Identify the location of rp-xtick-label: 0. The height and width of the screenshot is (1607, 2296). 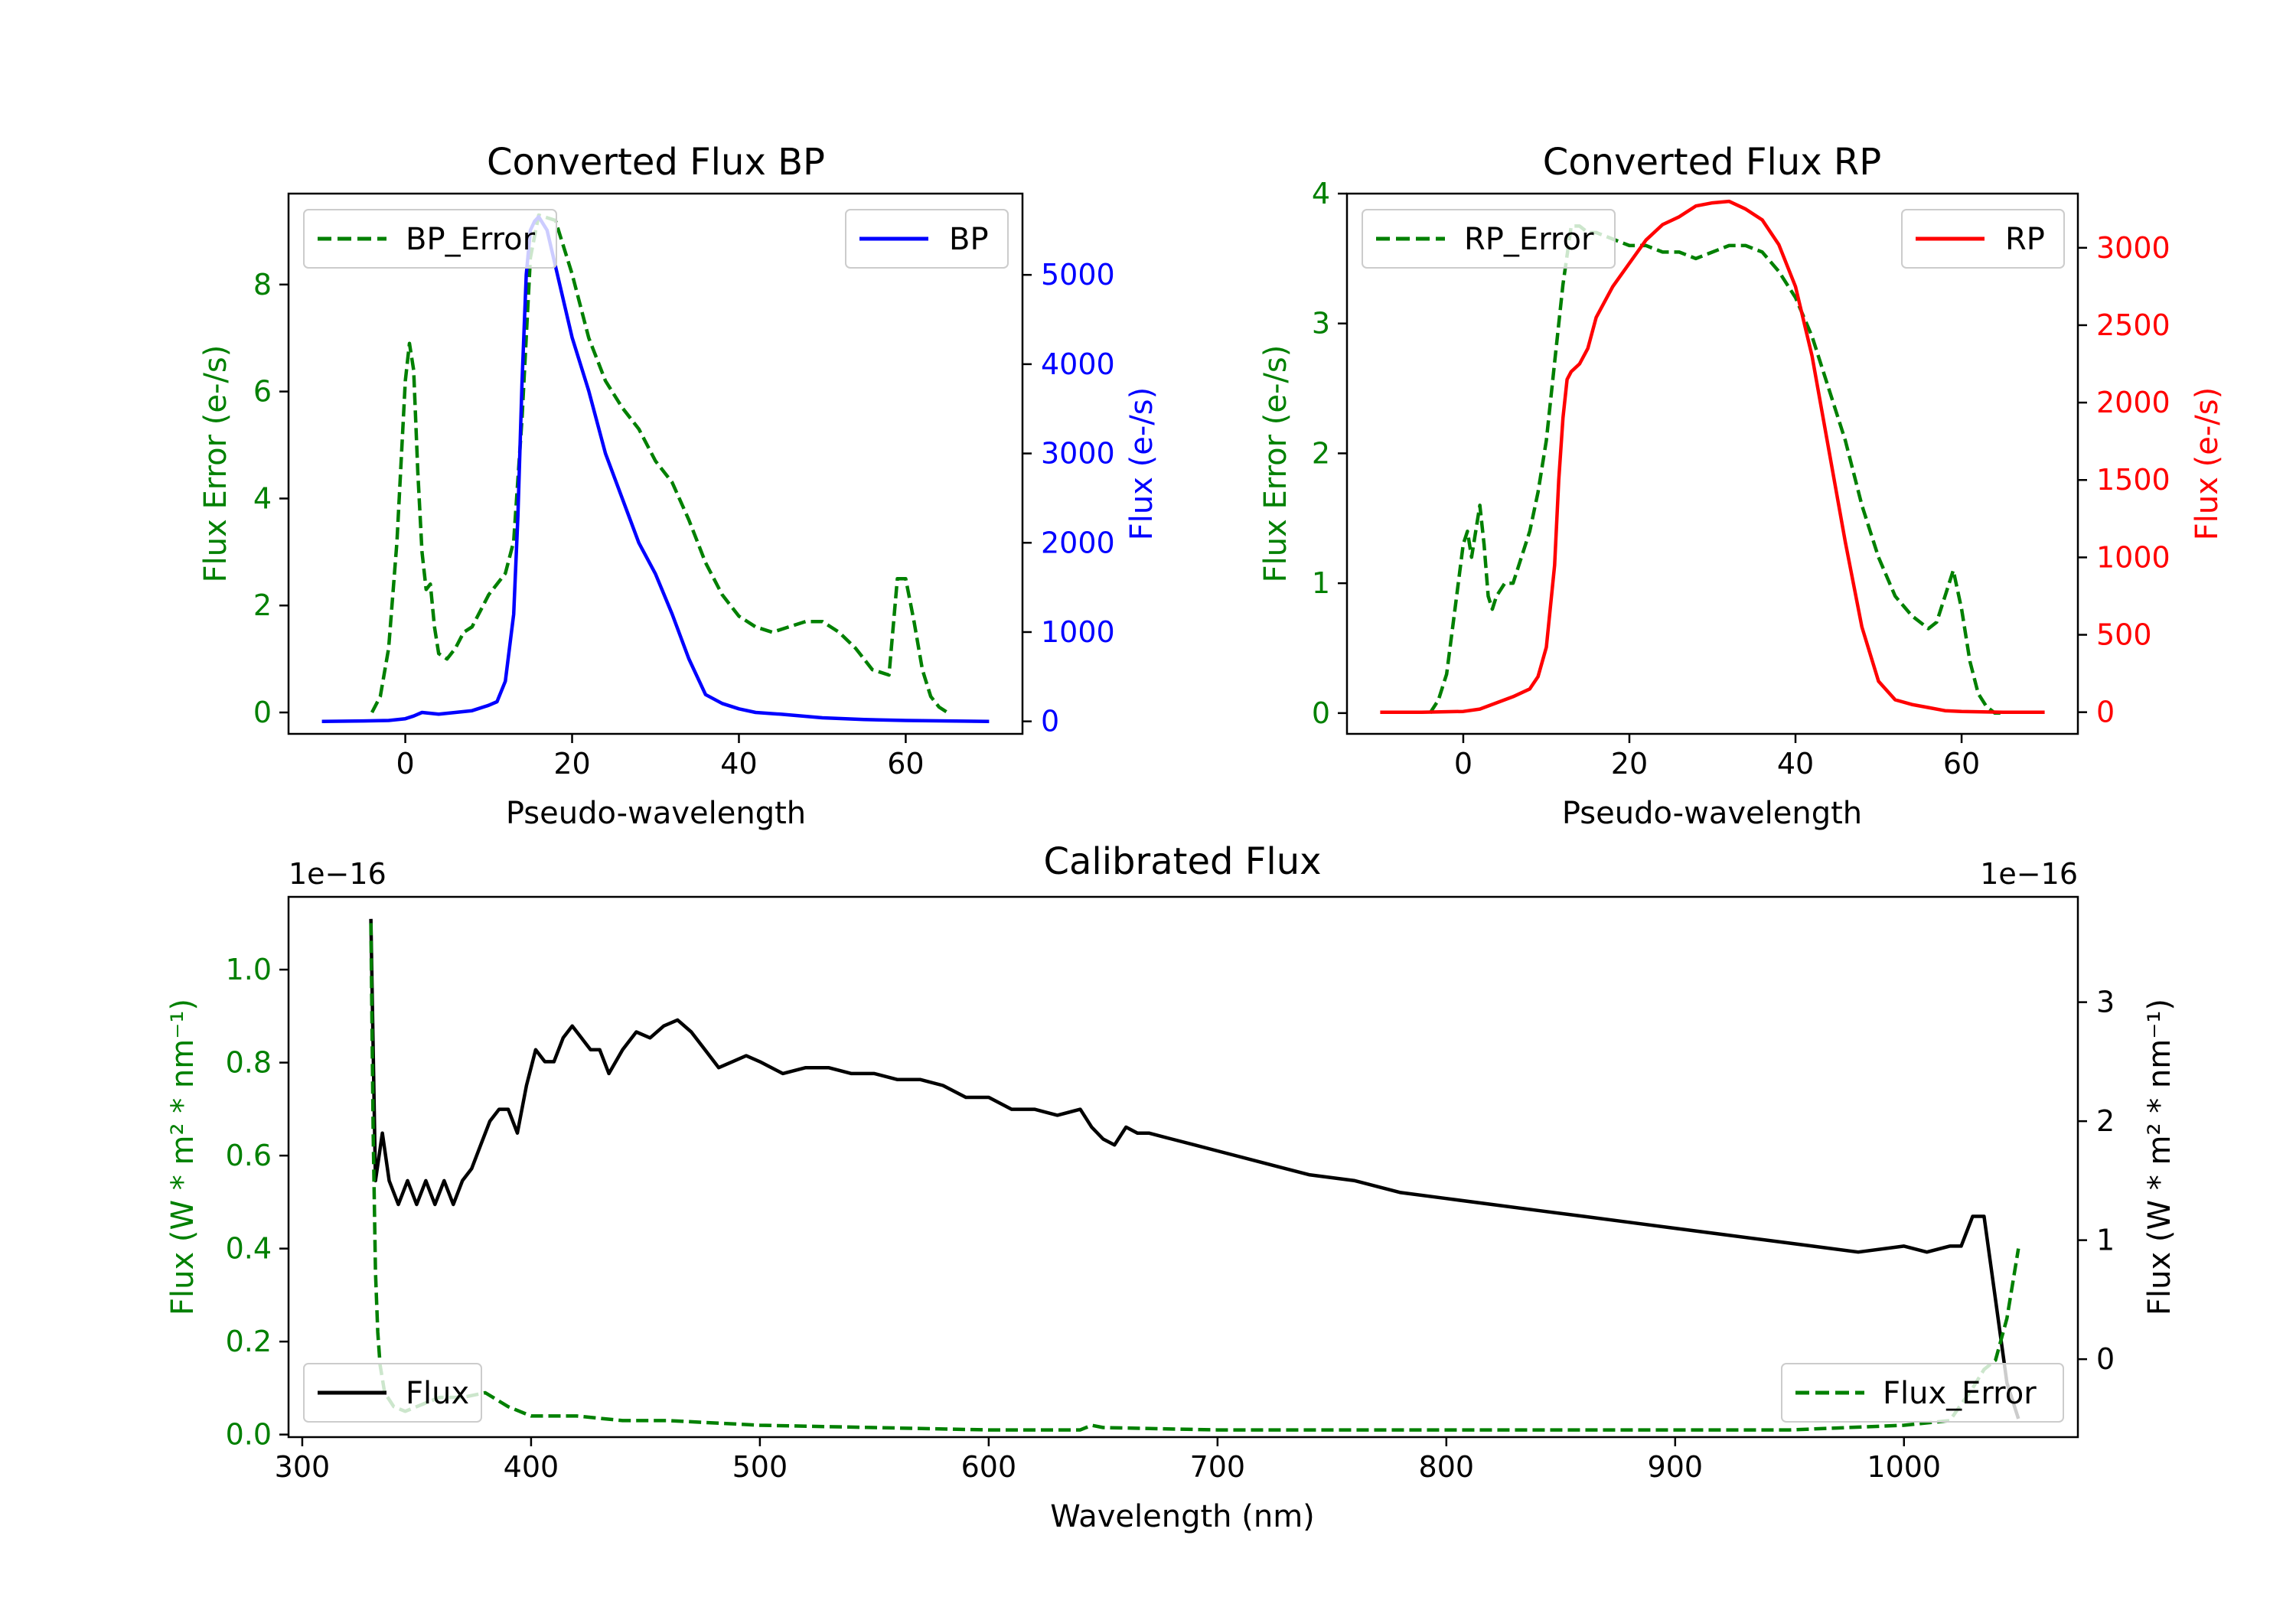
(1463, 764).